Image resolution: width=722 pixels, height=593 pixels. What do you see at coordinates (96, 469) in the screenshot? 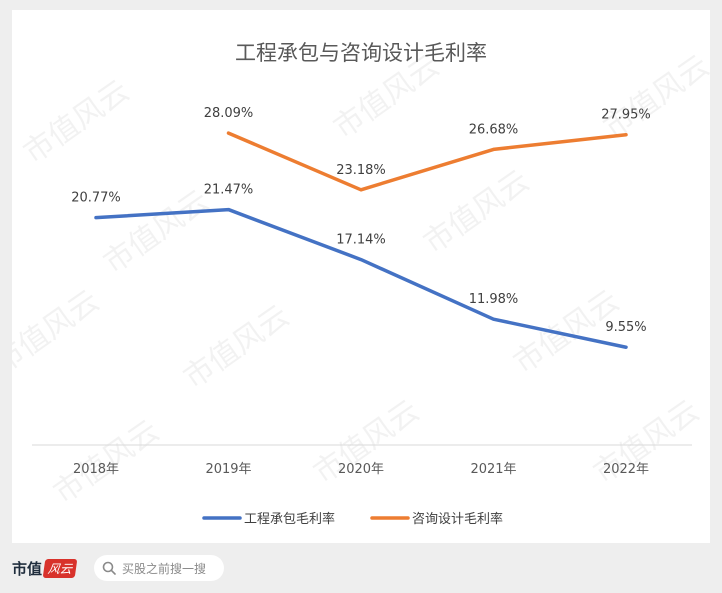
I see `x-tick-label: 2018年` at bounding box center [96, 469].